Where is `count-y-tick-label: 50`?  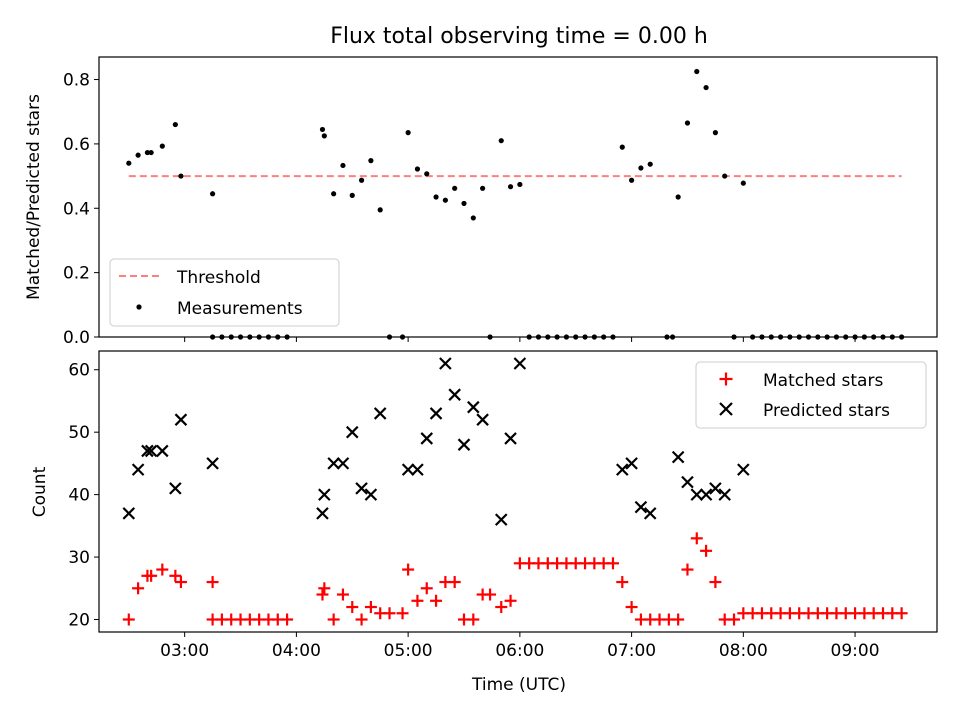 count-y-tick-label: 50 is located at coordinates (79, 433).